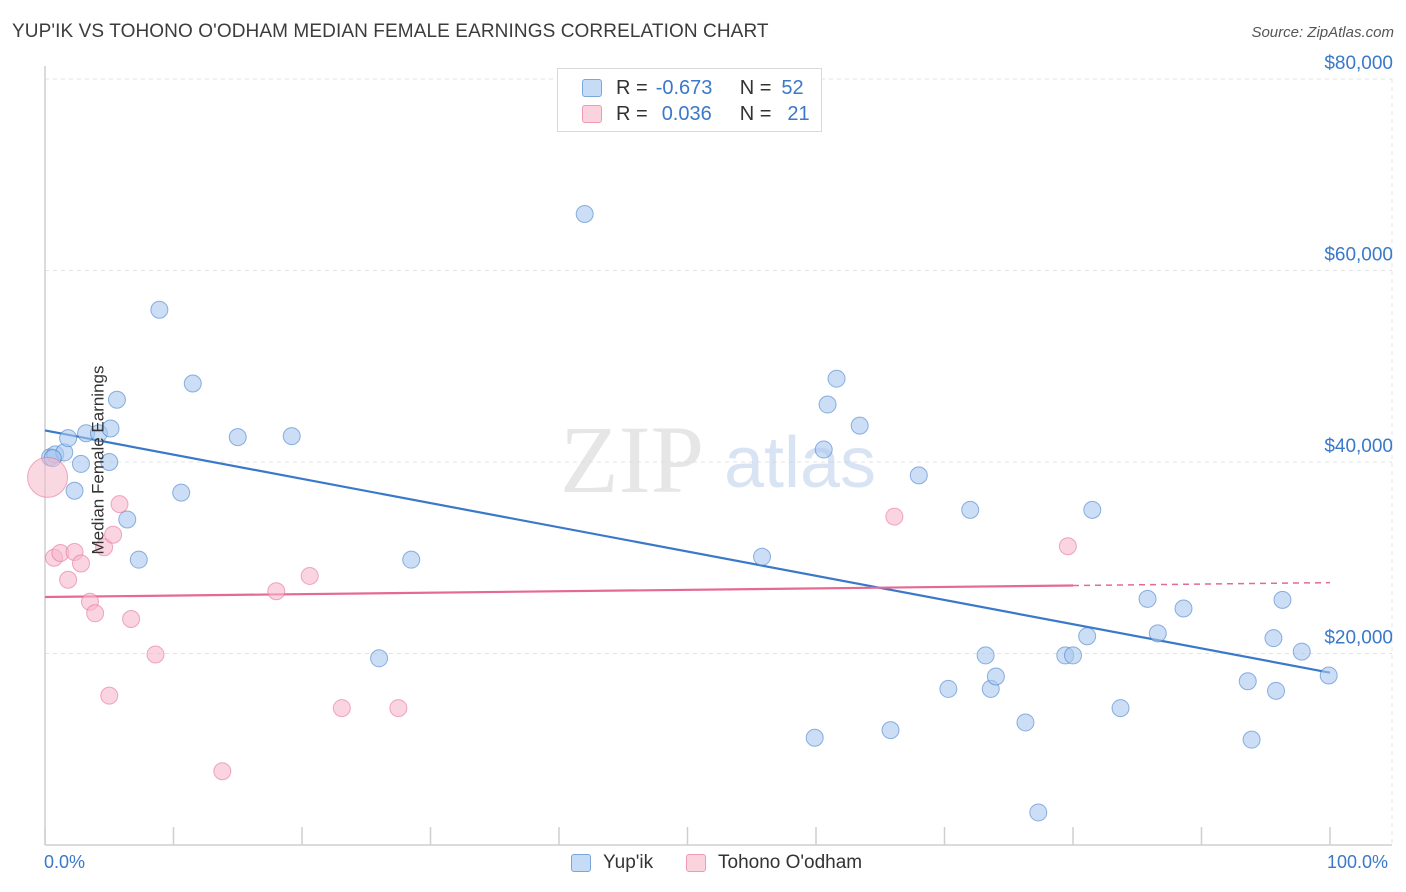 This screenshot has height=892, width=1406. What do you see at coordinates (65, 862) in the screenshot?
I see `x-min-label: 0.0%` at bounding box center [65, 862].